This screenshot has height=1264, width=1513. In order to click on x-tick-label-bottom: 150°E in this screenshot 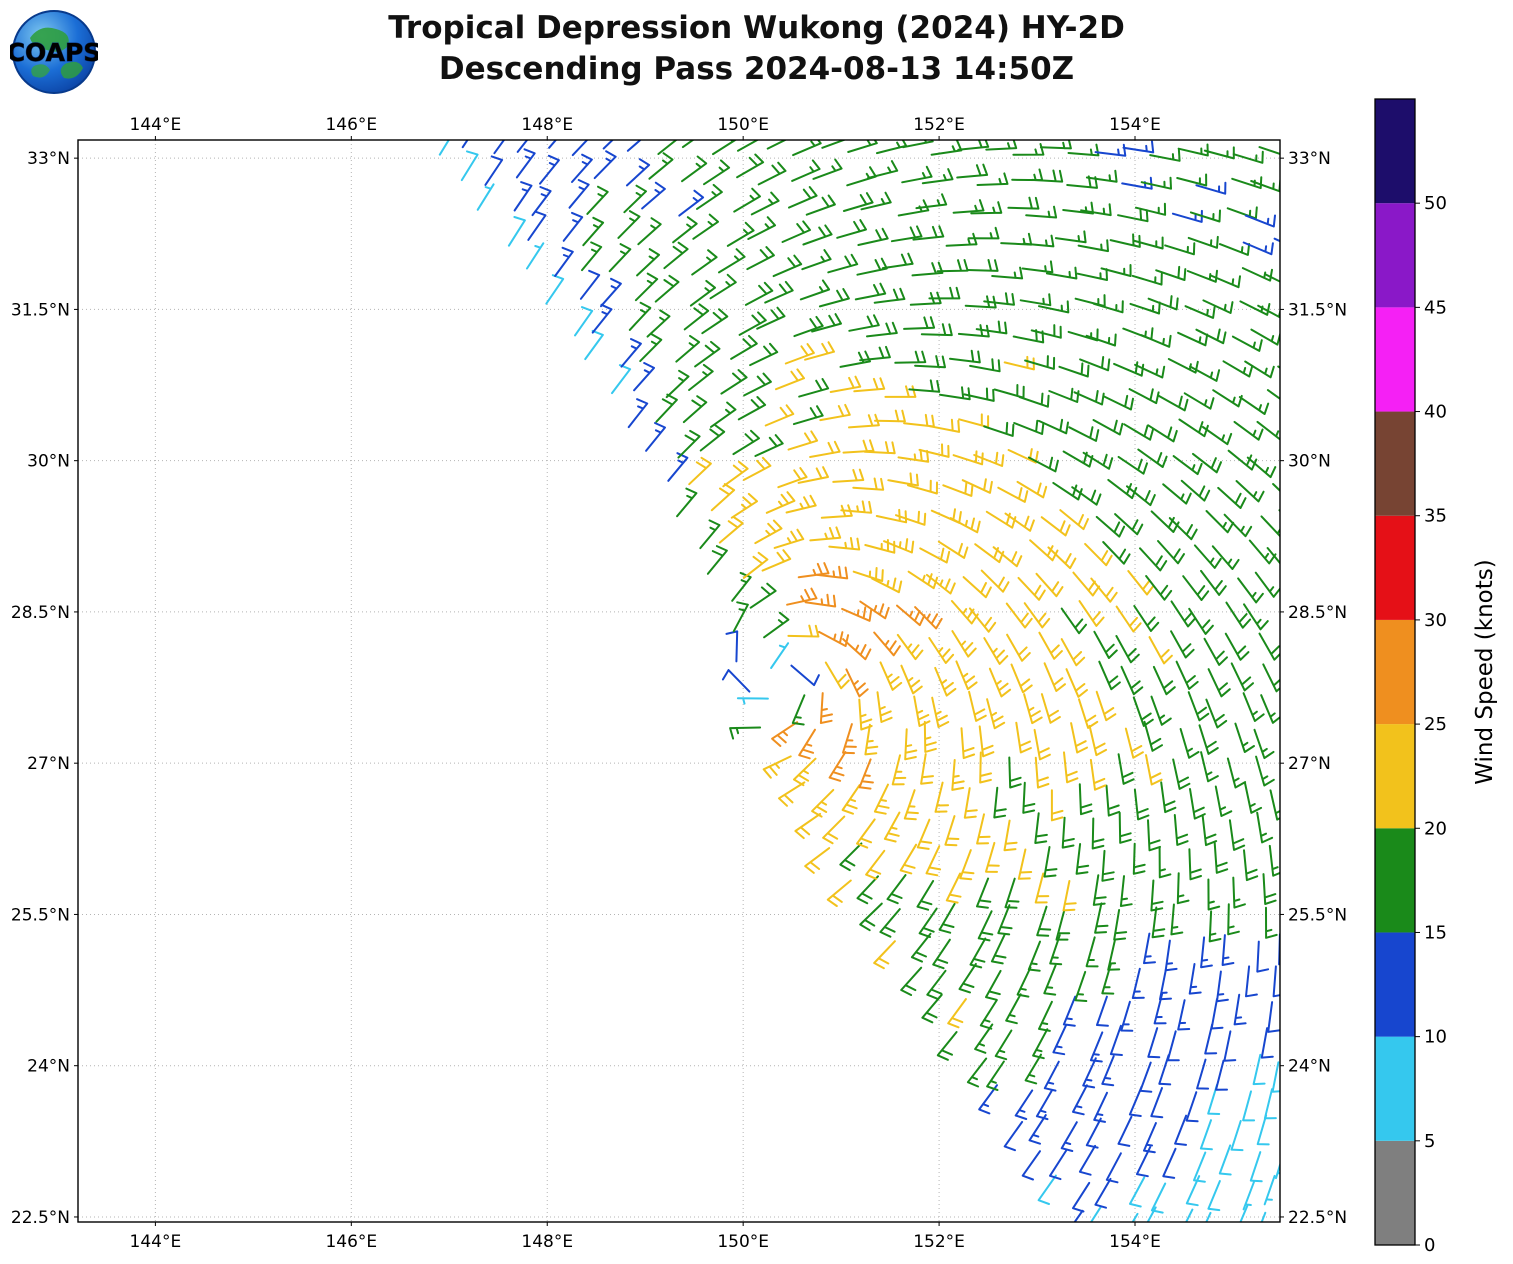, I will do `click(743, 1242)`.